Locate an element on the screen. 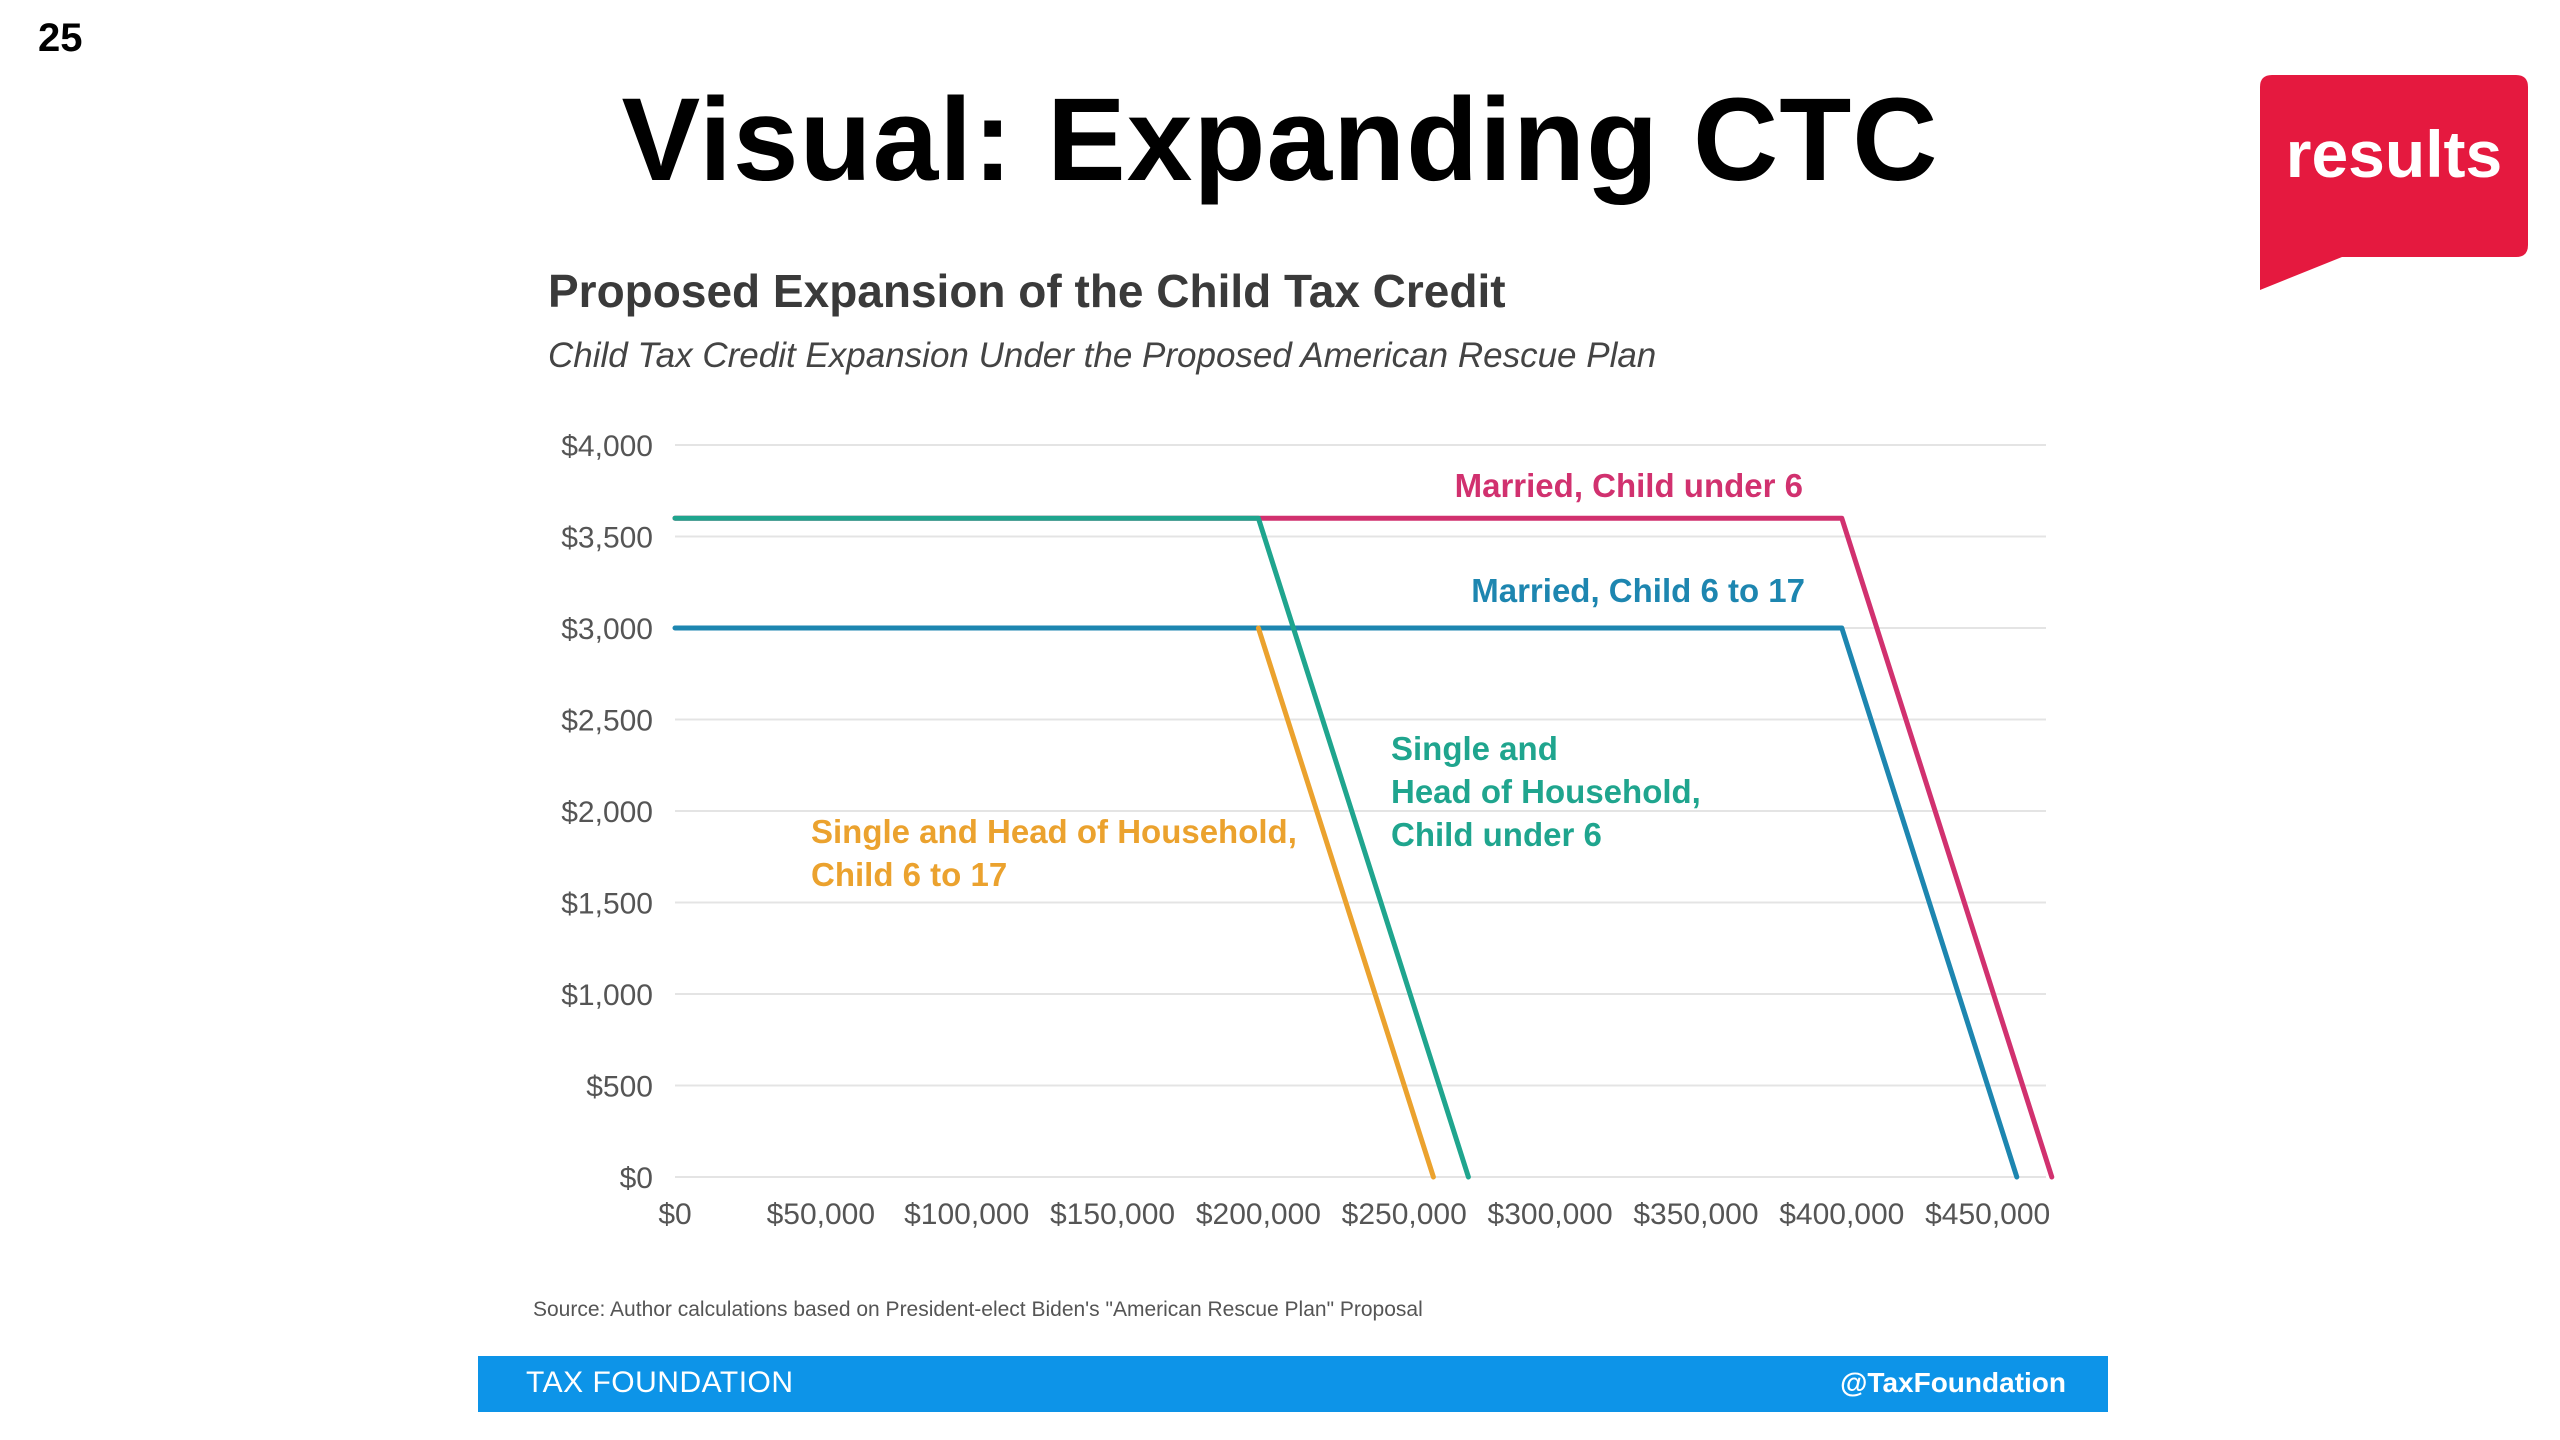  series-label-married-child-under-6: Married, Child under 6 is located at coordinates (1629, 485).